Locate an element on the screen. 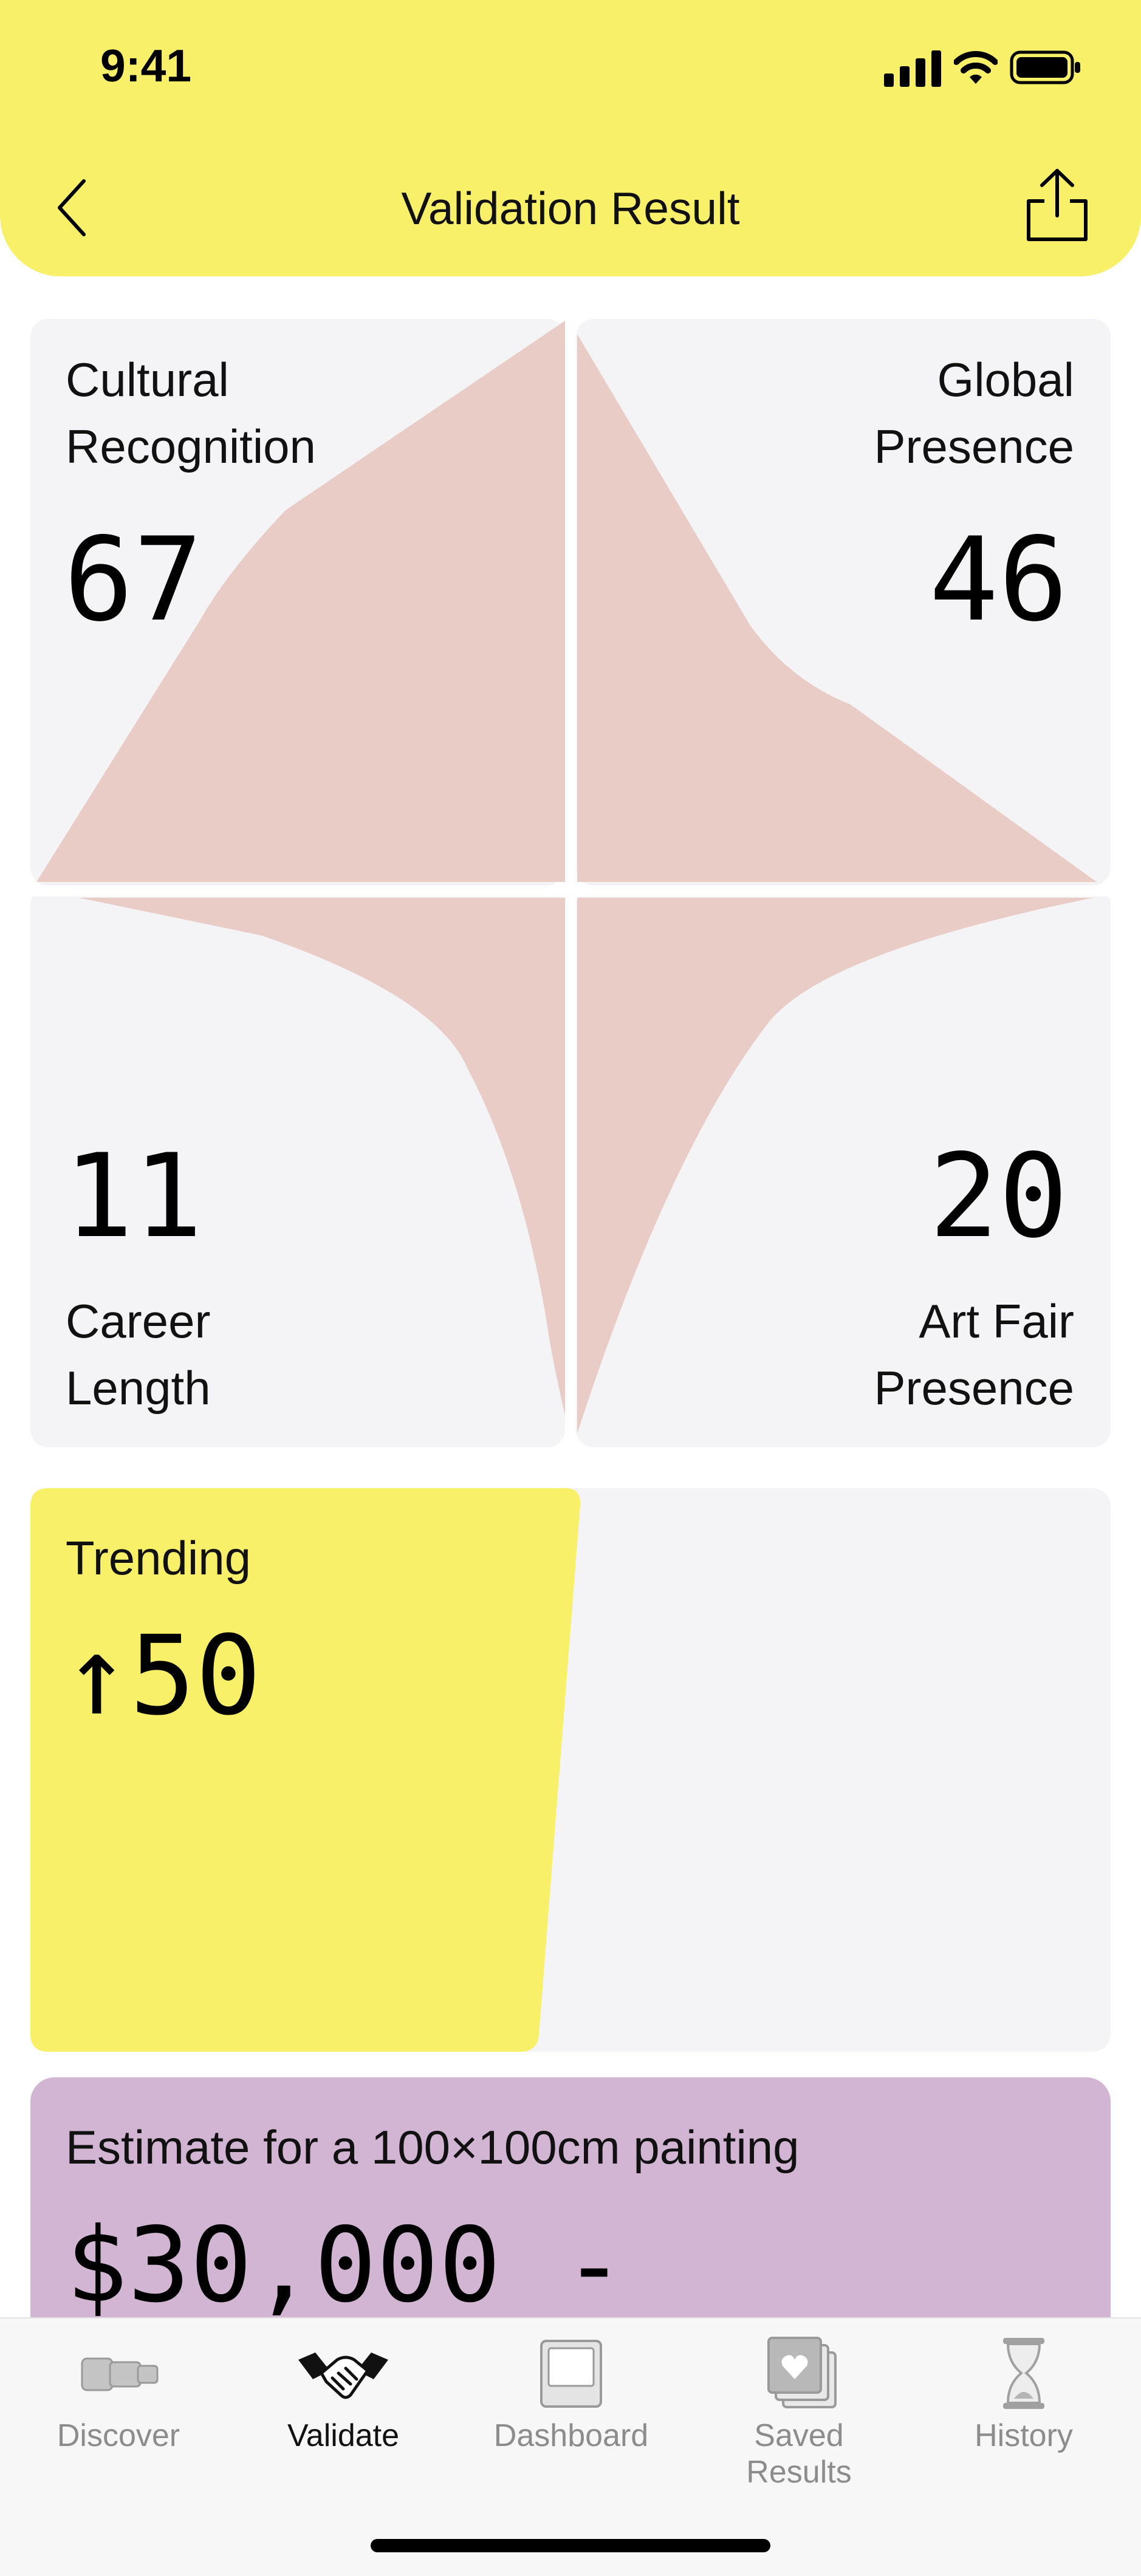 The width and height of the screenshot is (1141, 2576). home-indicator is located at coordinates (570, 2545).